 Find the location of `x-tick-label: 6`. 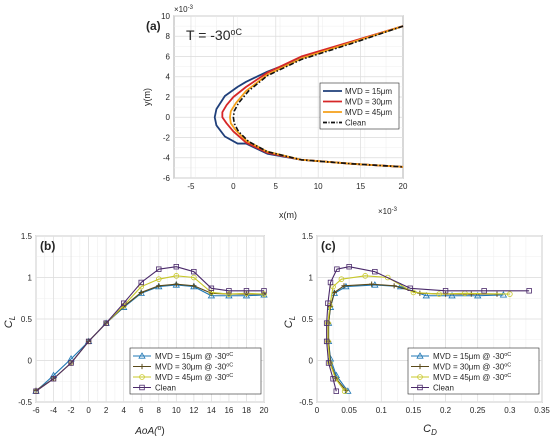

x-tick-label: 6 is located at coordinates (141, 410).